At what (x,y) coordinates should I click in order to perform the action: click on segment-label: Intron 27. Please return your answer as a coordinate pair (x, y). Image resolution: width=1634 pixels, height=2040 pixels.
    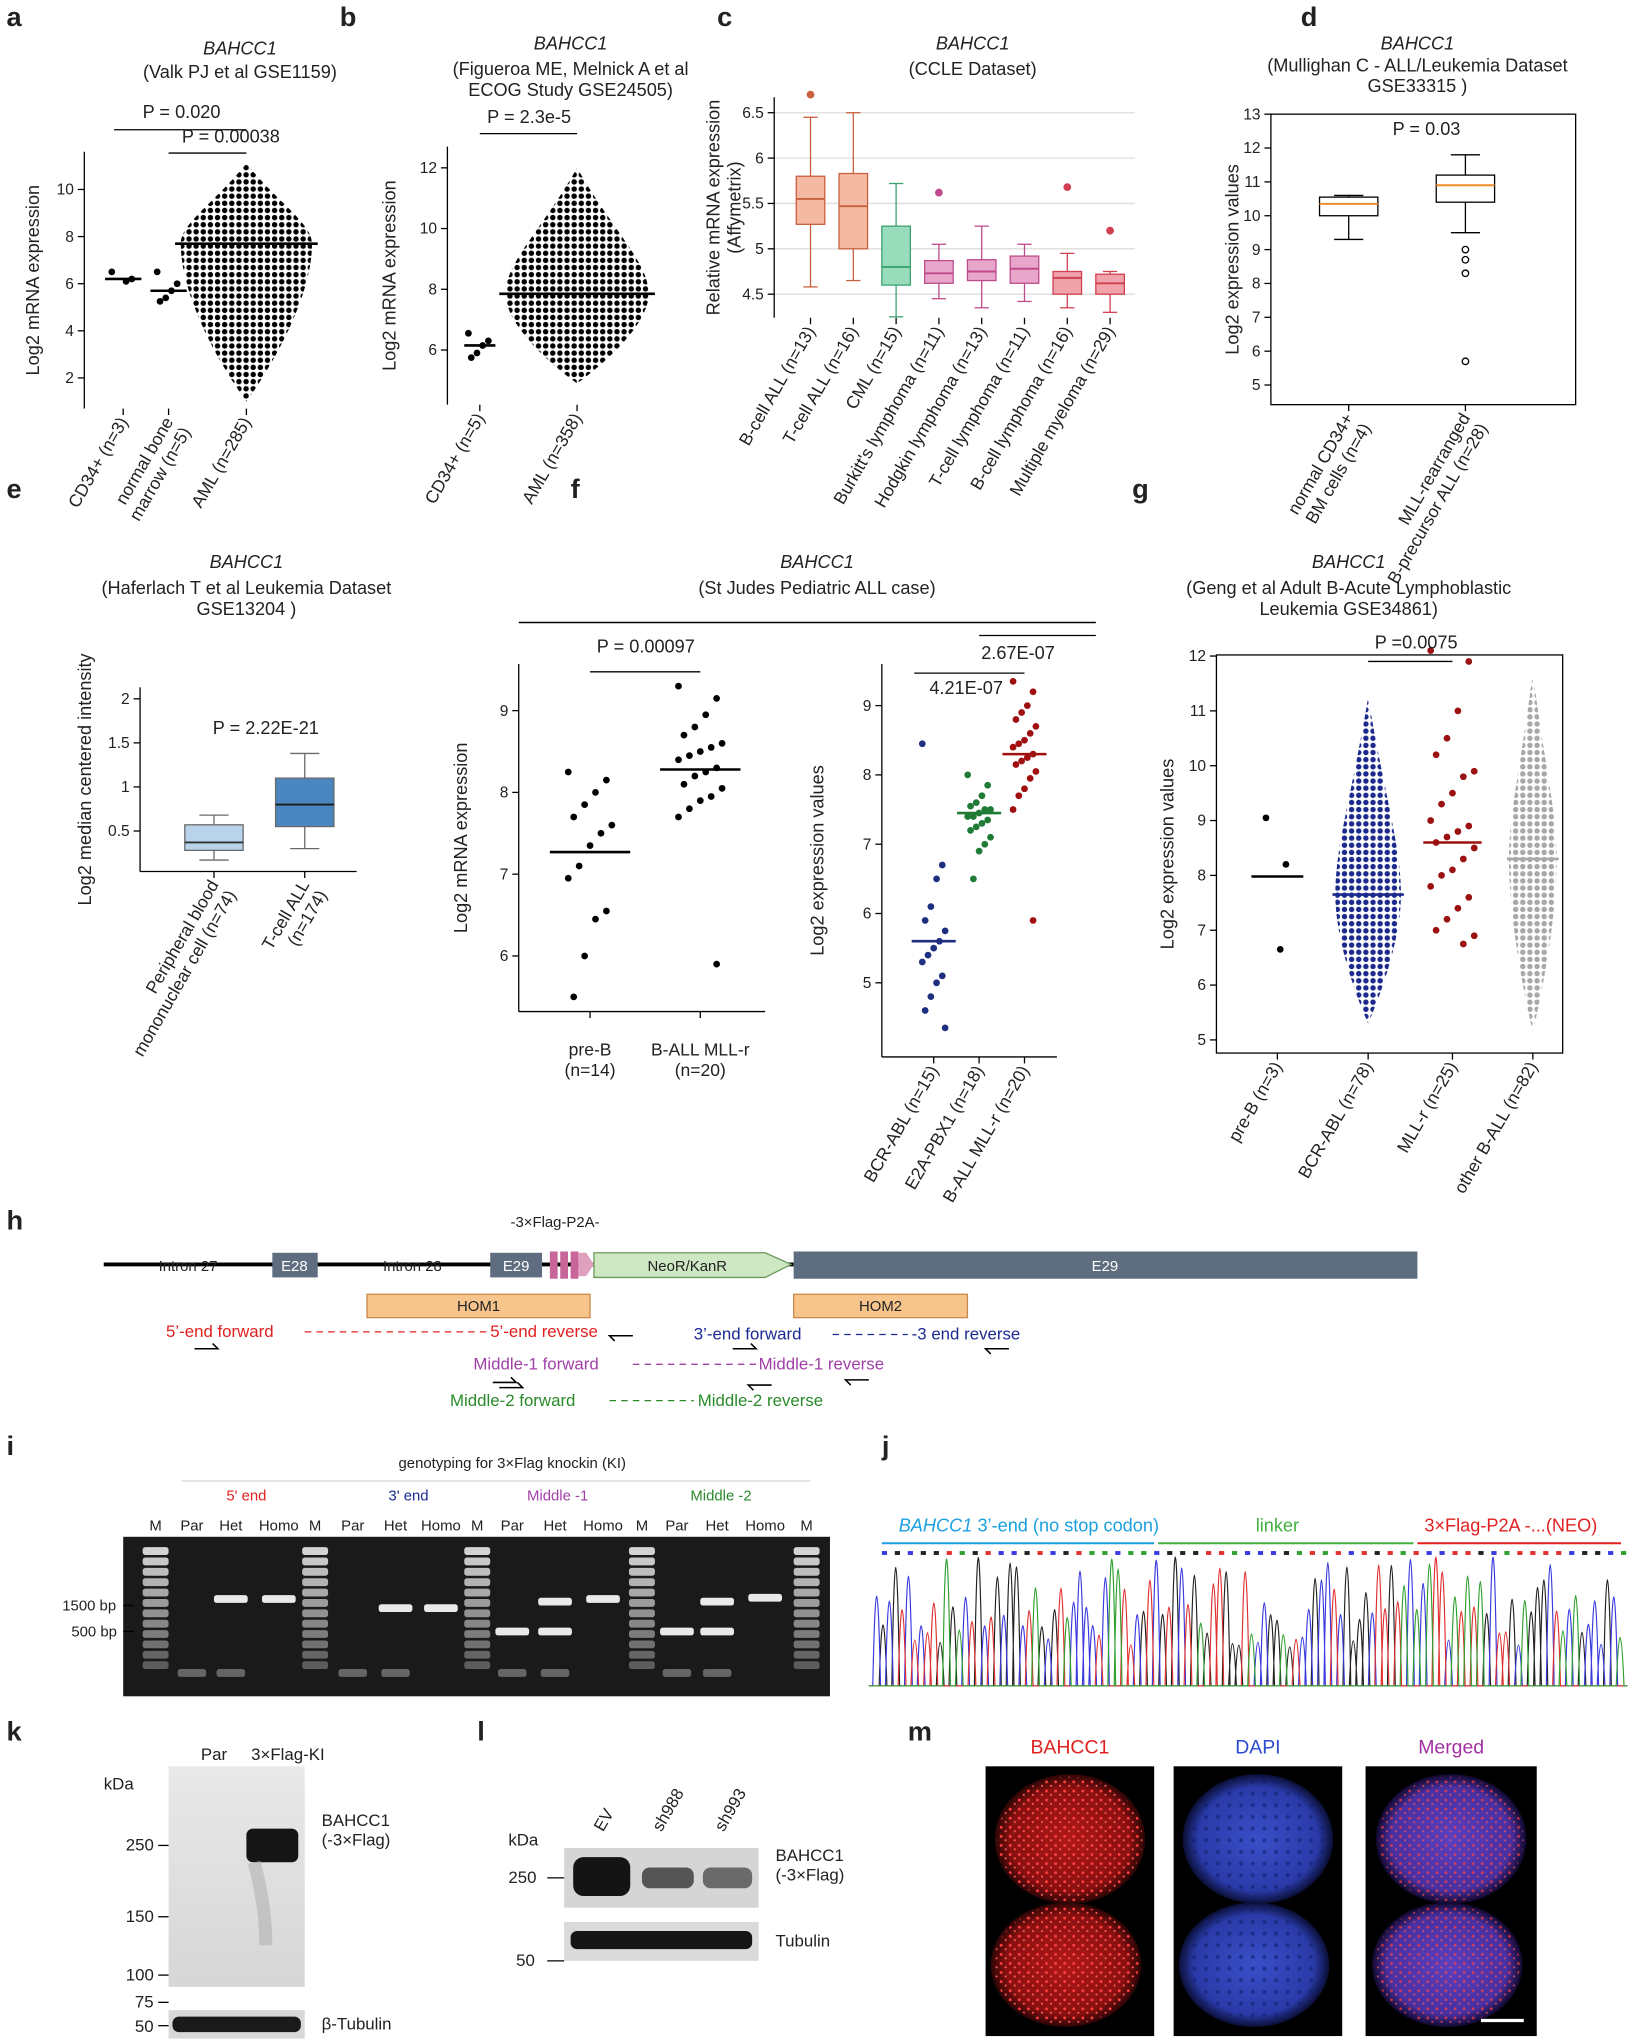
    Looking at the image, I should click on (188, 1267).